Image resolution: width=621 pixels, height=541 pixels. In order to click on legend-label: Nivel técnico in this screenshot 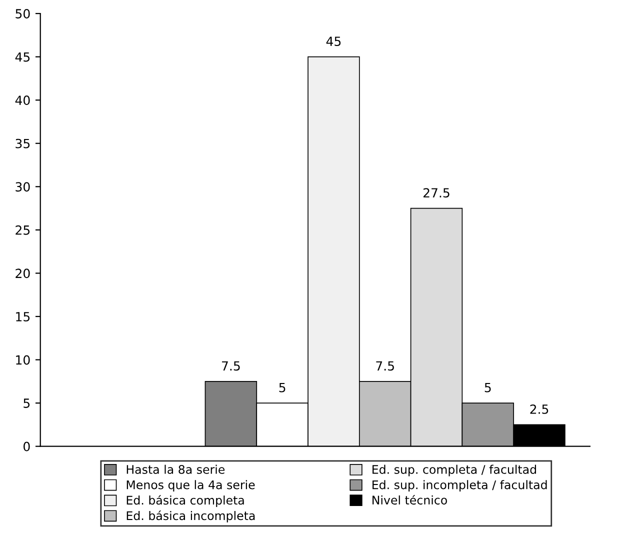, I will do `click(409, 499)`.